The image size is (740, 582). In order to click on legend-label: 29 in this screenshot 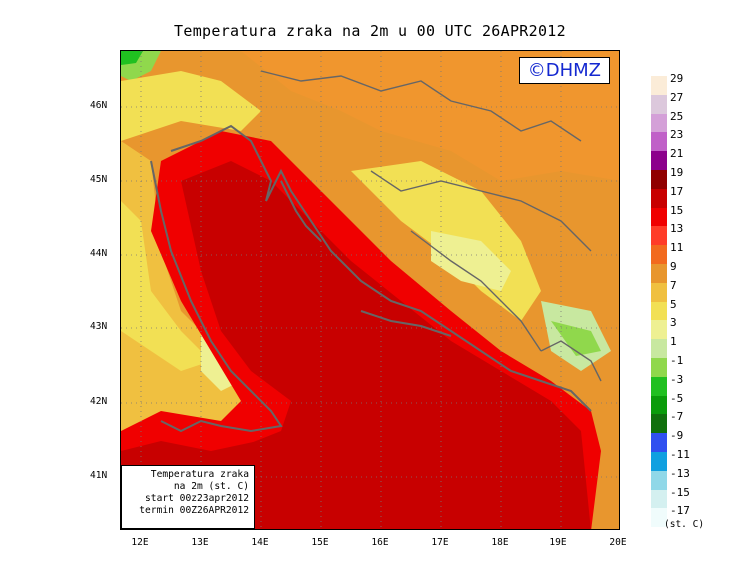, I will do `click(677, 78)`.